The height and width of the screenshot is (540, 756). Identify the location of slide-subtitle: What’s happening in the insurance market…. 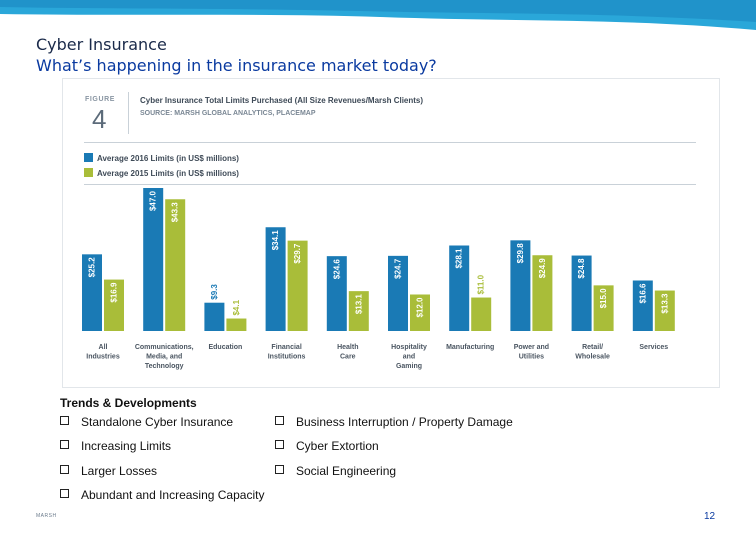
(236, 65).